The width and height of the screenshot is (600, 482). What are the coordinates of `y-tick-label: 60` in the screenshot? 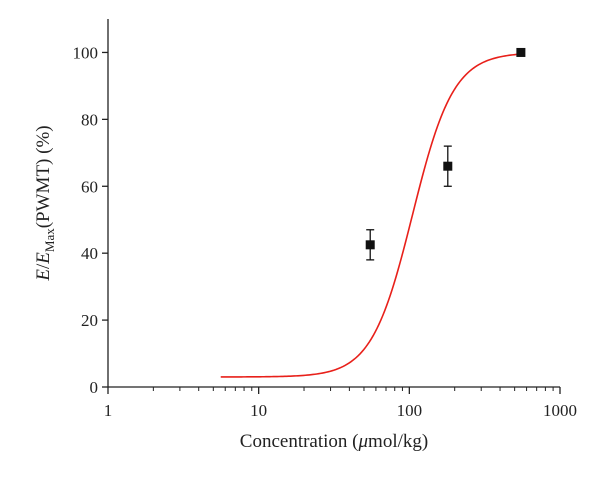 It's located at (89, 186).